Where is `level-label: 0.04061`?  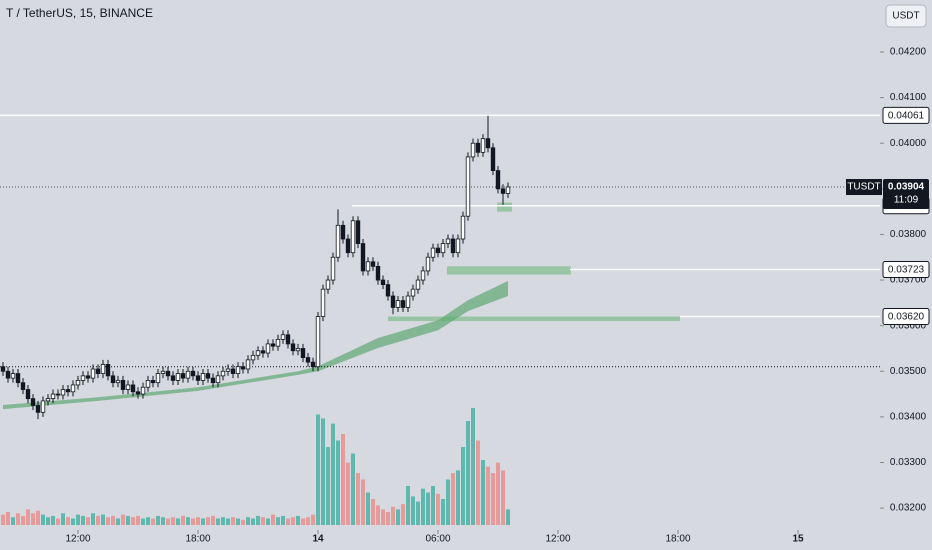 level-label: 0.04061 is located at coordinates (906, 116).